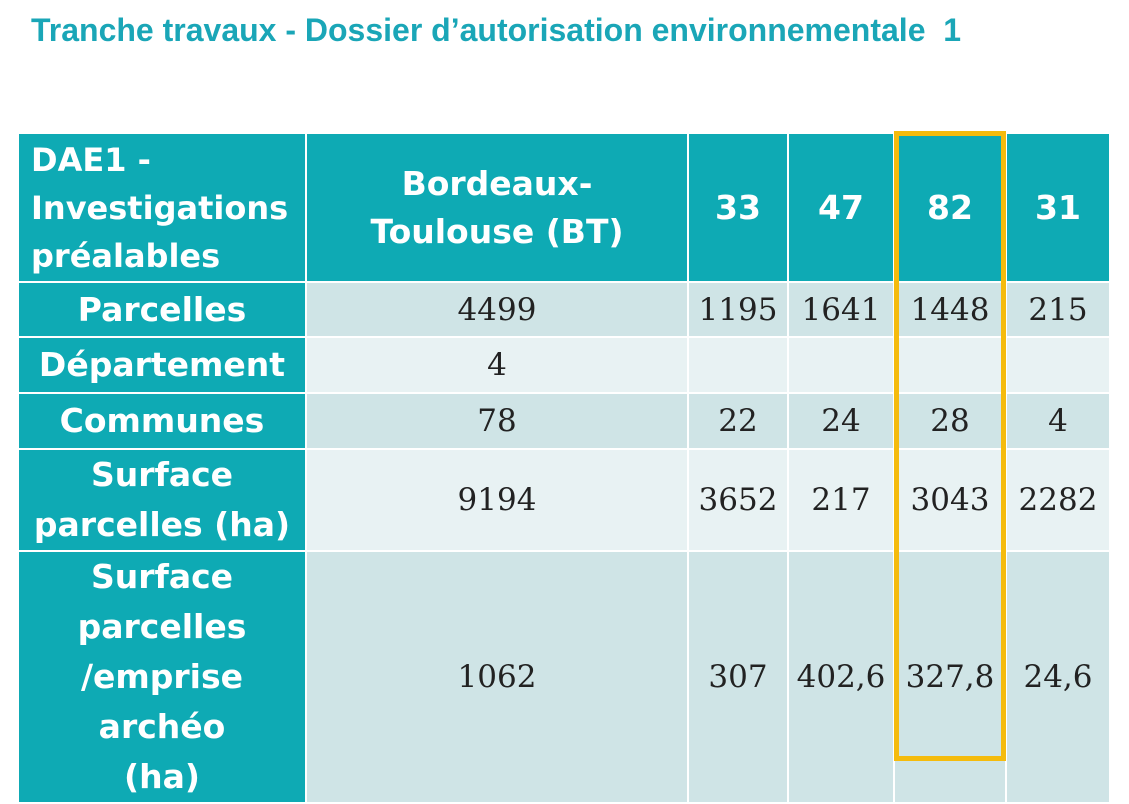 The image size is (1129, 804). I want to click on row-header-departement: Département, so click(162, 365).